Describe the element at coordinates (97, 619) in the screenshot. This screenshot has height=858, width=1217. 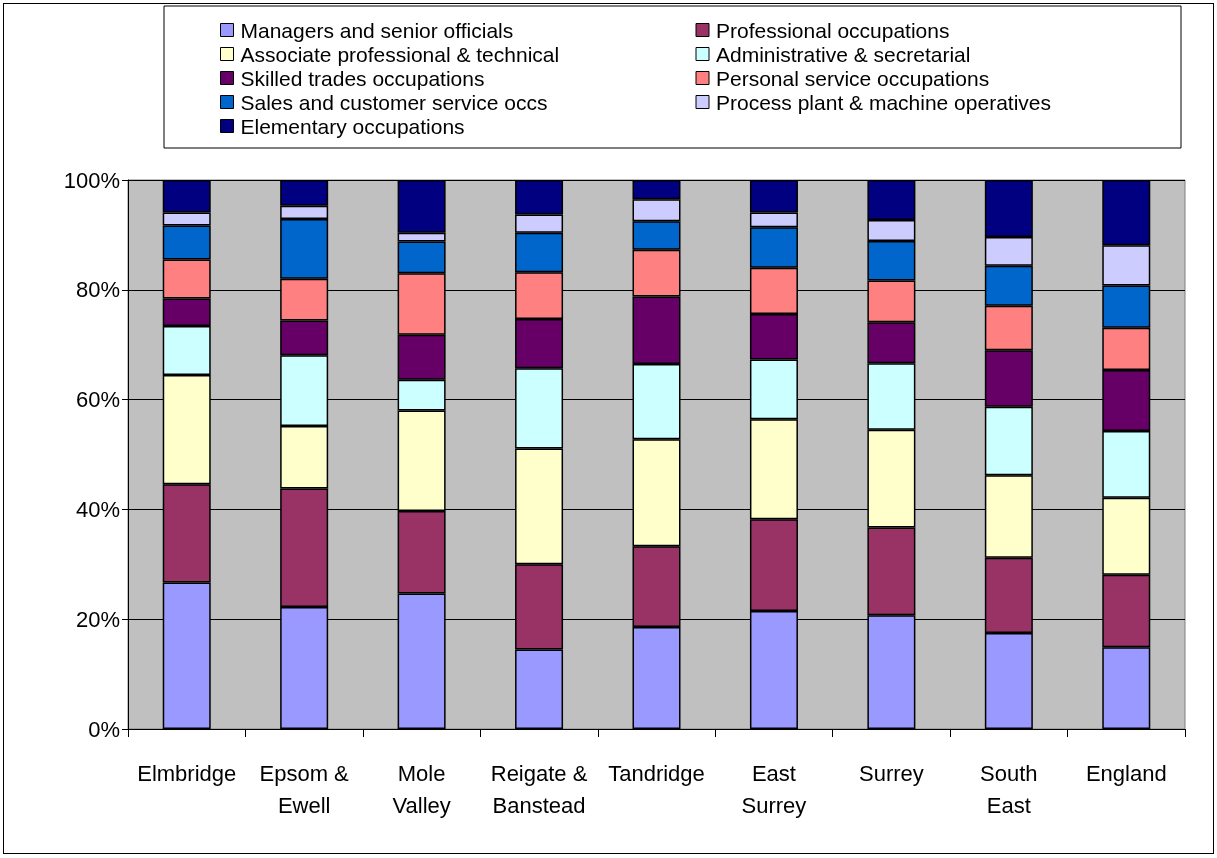
I see `y-tick-label: 20%` at that location.